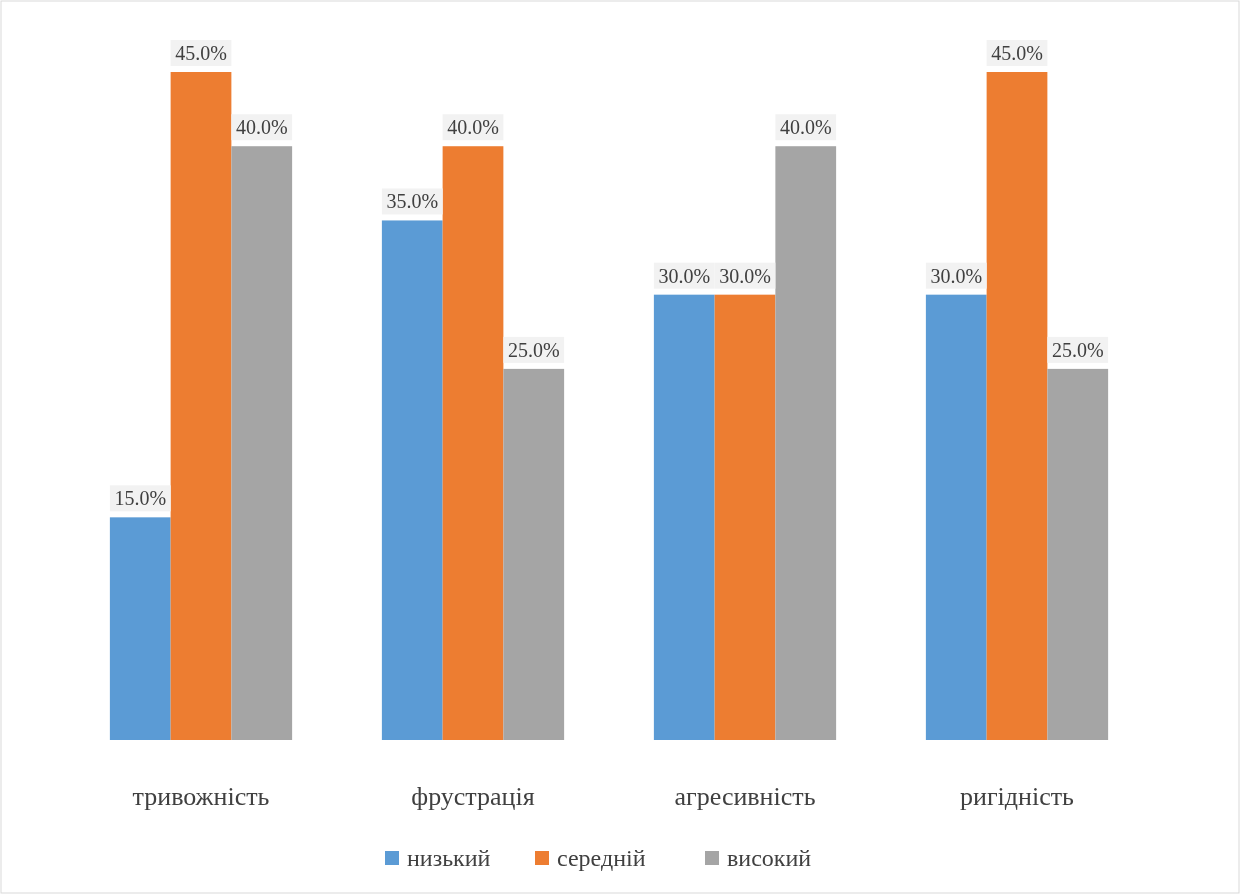 Image resolution: width=1240 pixels, height=894 pixels. Describe the element at coordinates (769, 858) in the screenshot. I see `legend-label: високий` at that location.